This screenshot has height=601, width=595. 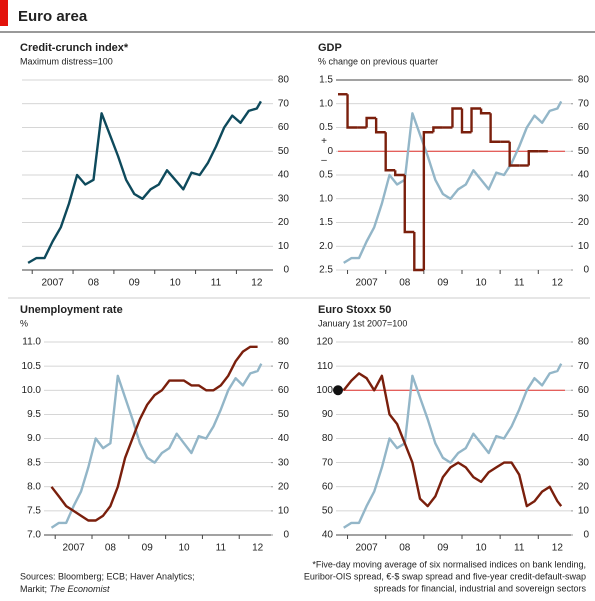 What do you see at coordinates (324, 160) in the screenshot?
I see `sign-label: –` at bounding box center [324, 160].